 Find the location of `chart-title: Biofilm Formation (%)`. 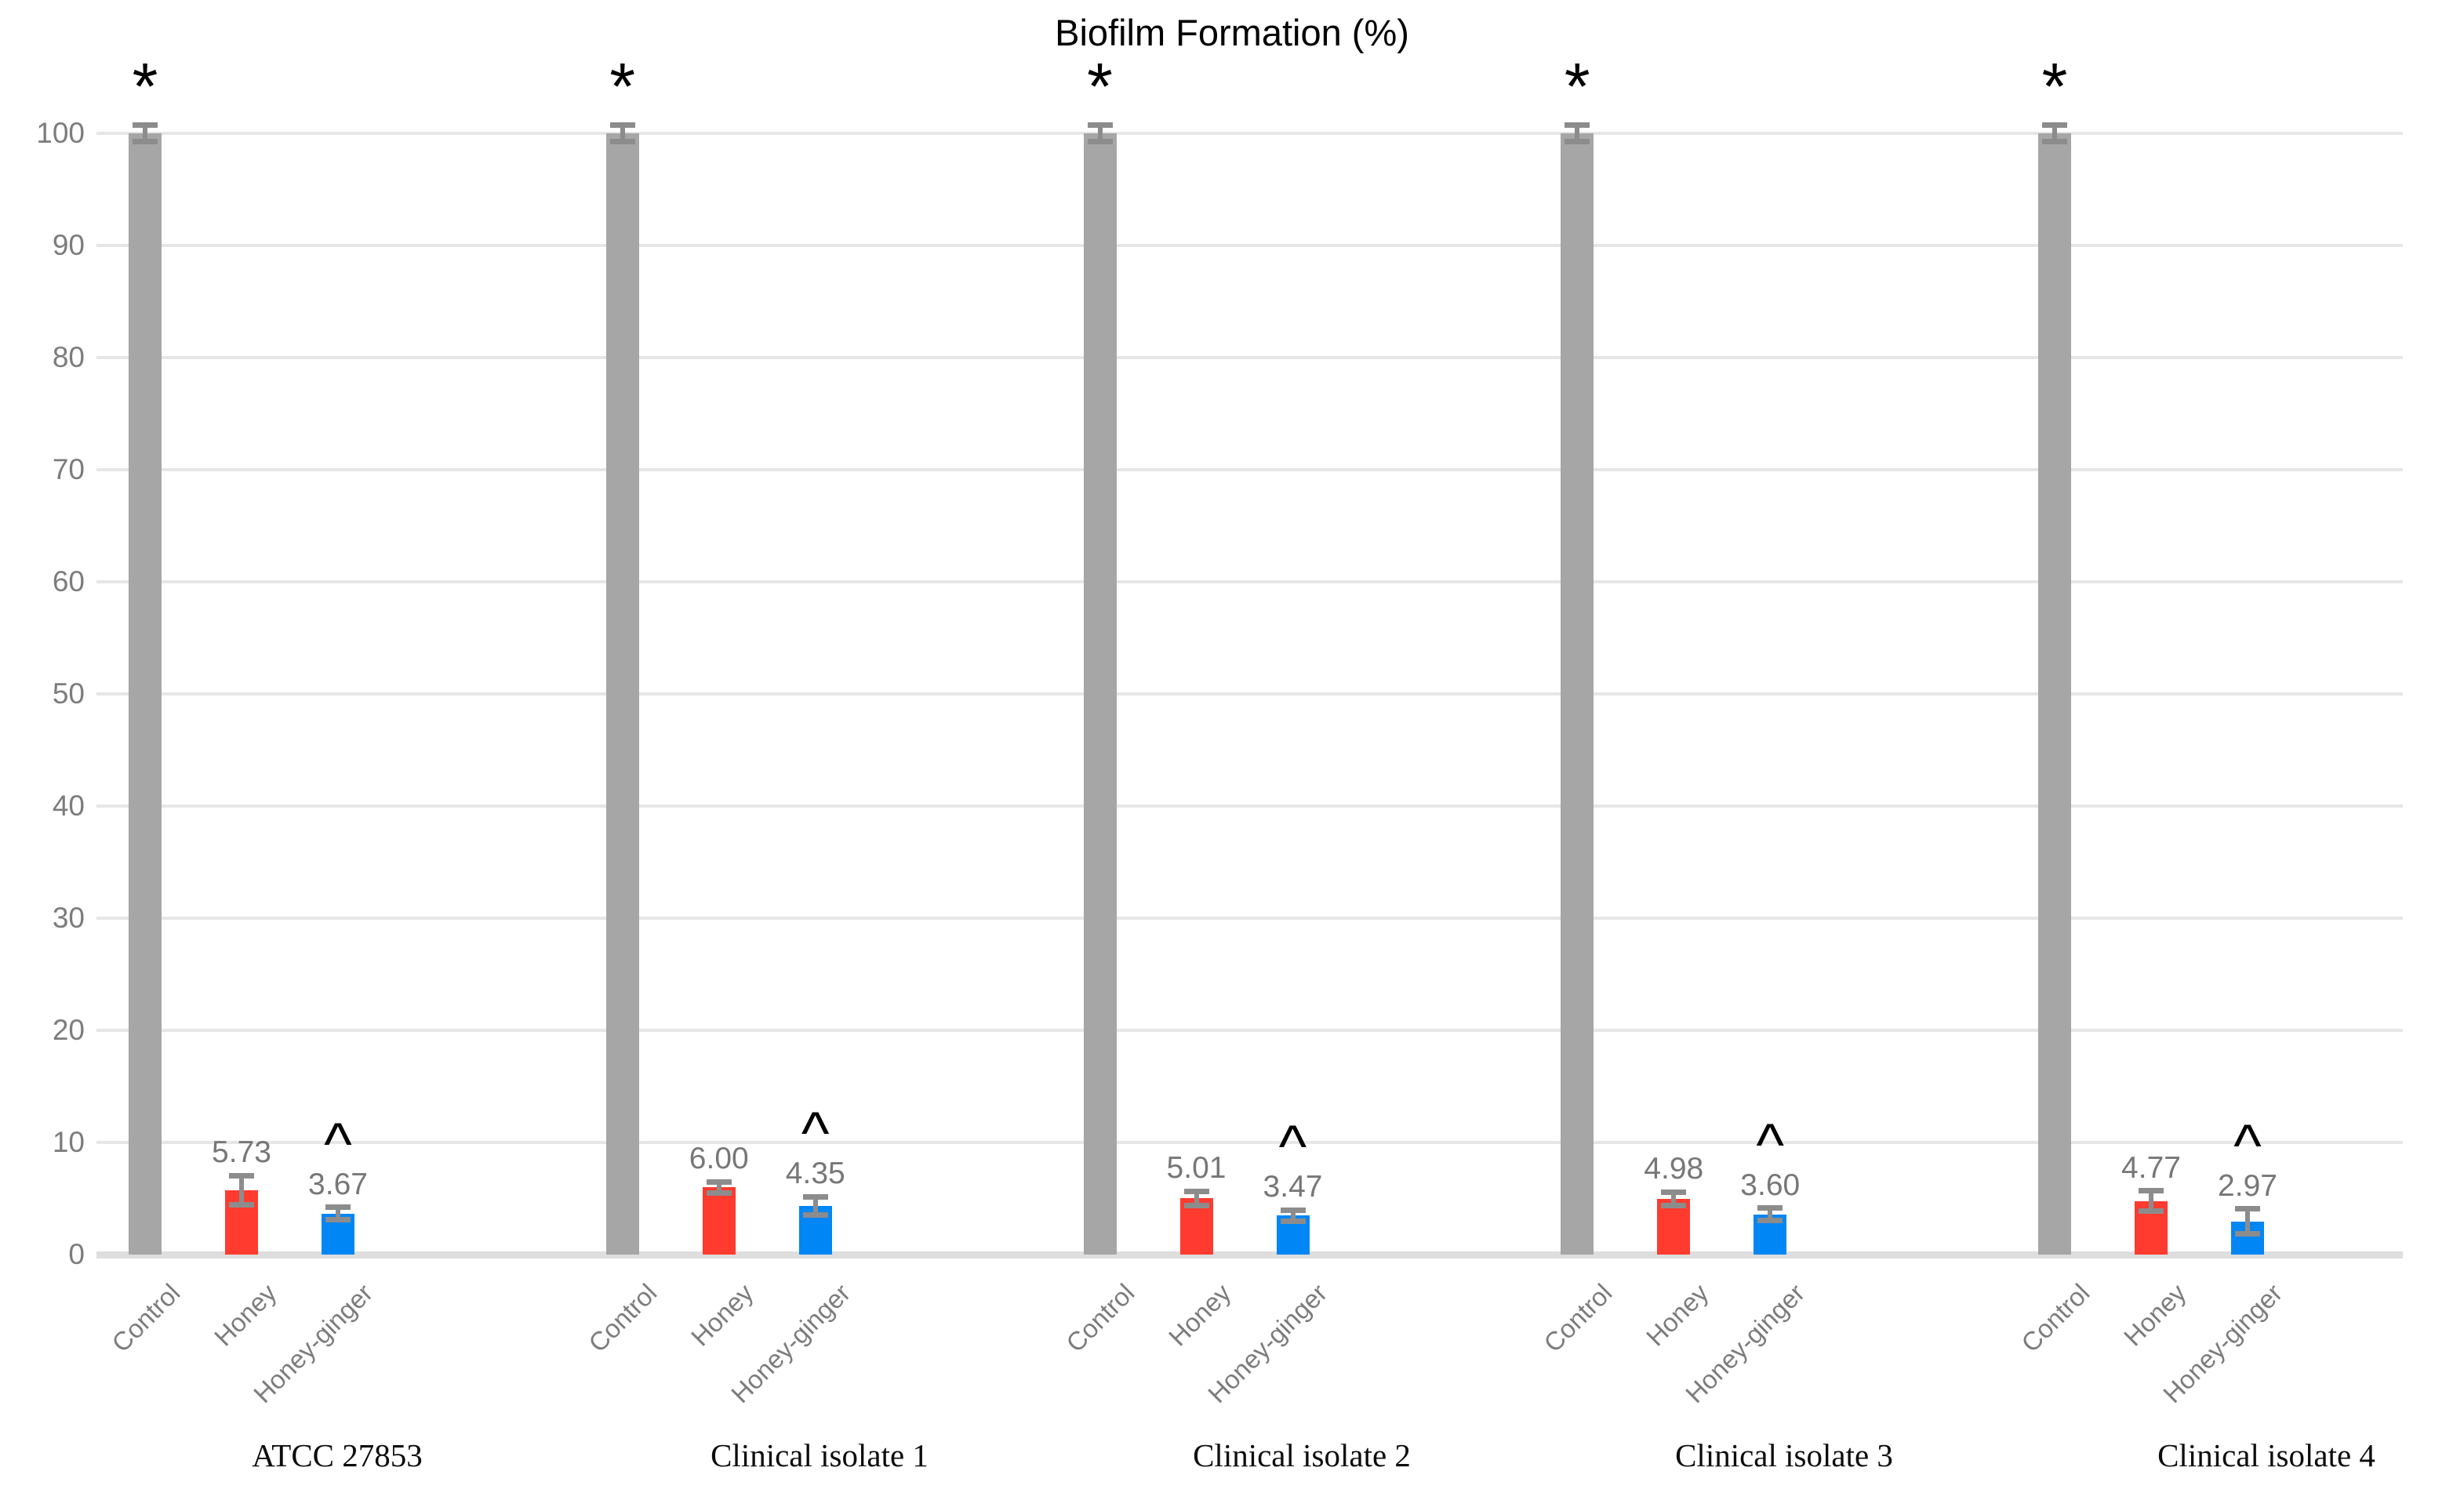

chart-title: Biofilm Formation (%) is located at coordinates (1232, 32).